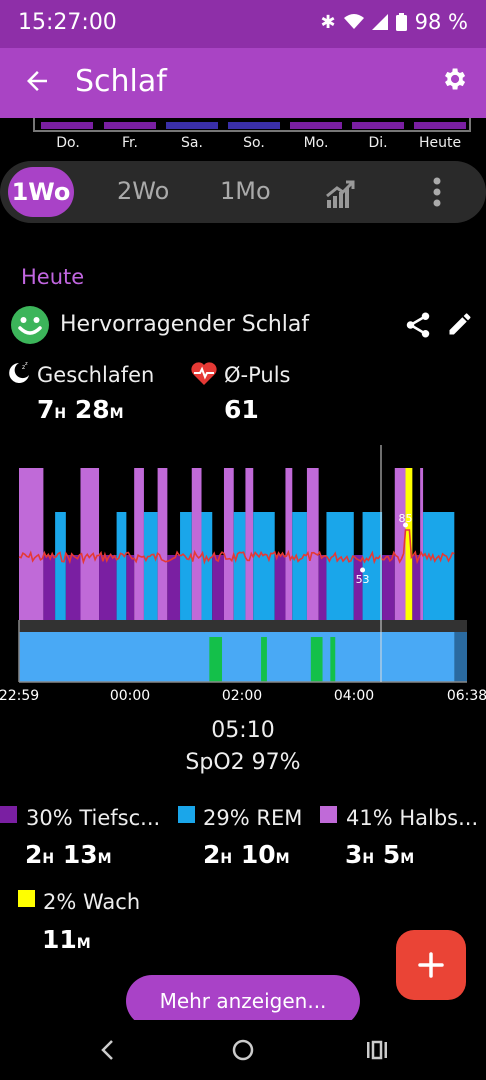 This screenshot has height=1080, width=486. I want to click on system-nav-bar, so click(243, 1050).